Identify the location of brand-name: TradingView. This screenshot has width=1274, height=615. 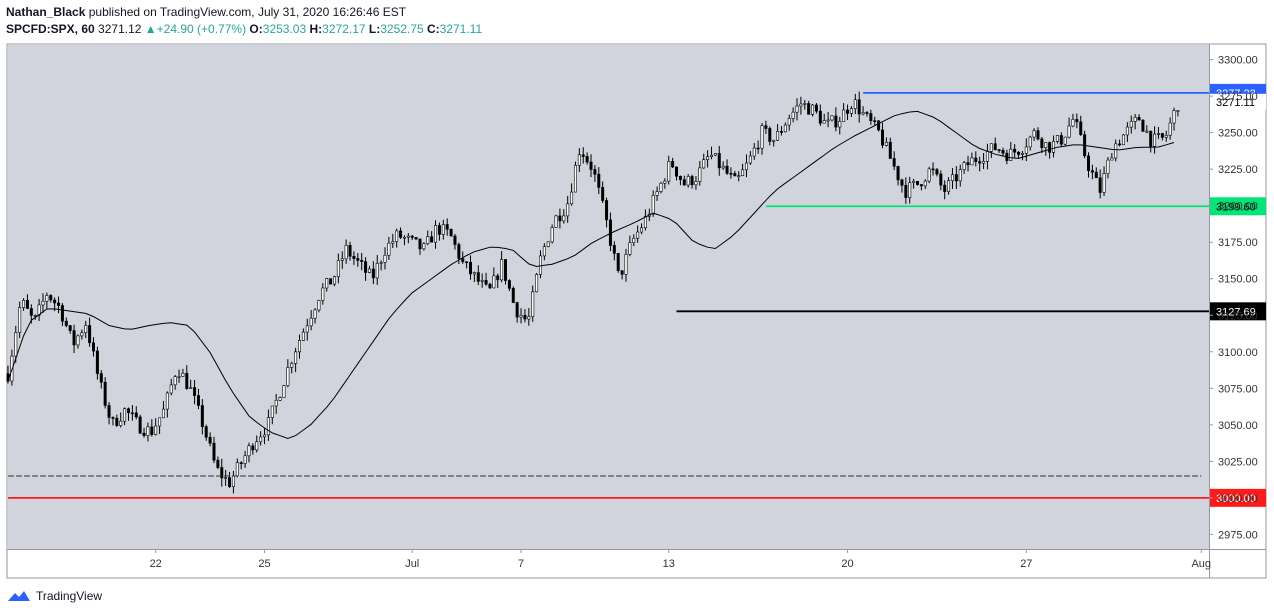
(69, 596).